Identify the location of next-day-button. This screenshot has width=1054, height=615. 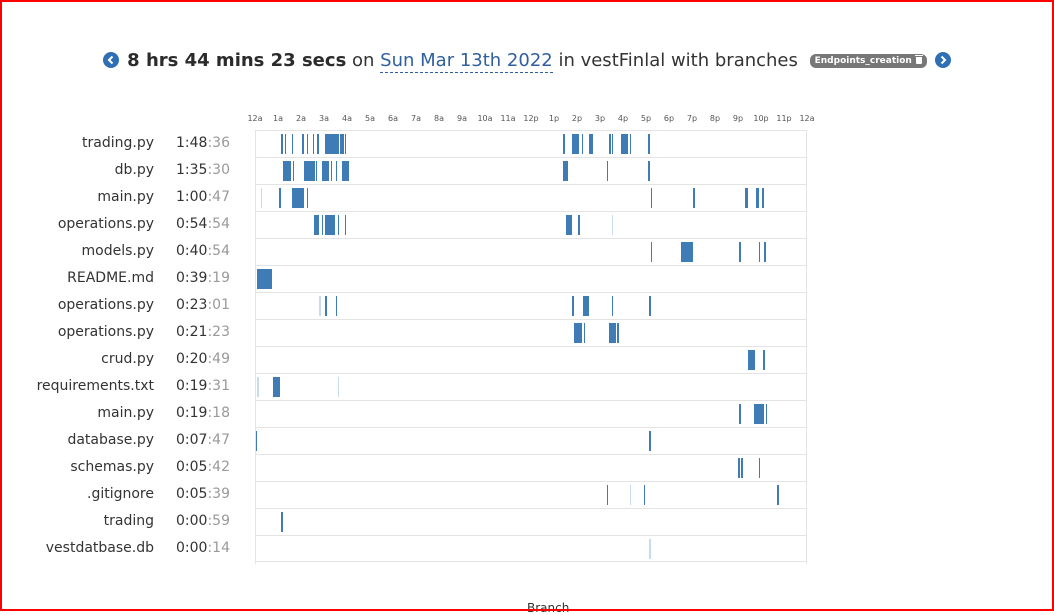
(942, 60).